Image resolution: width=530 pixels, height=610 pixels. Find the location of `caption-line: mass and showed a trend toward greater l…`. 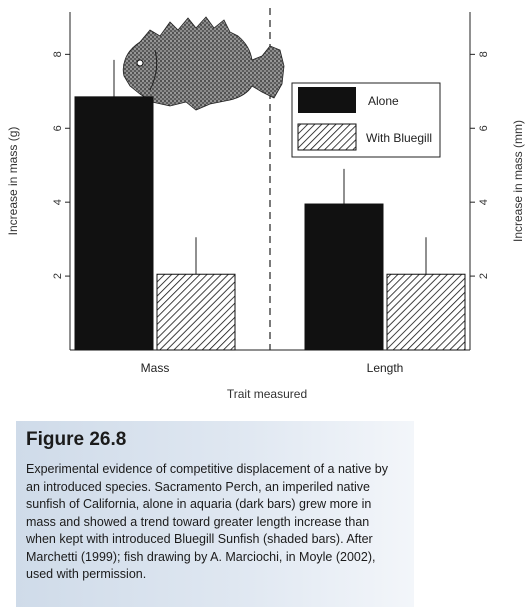

caption-line: mass and showed a trend toward greater l… is located at coordinates (198, 521).